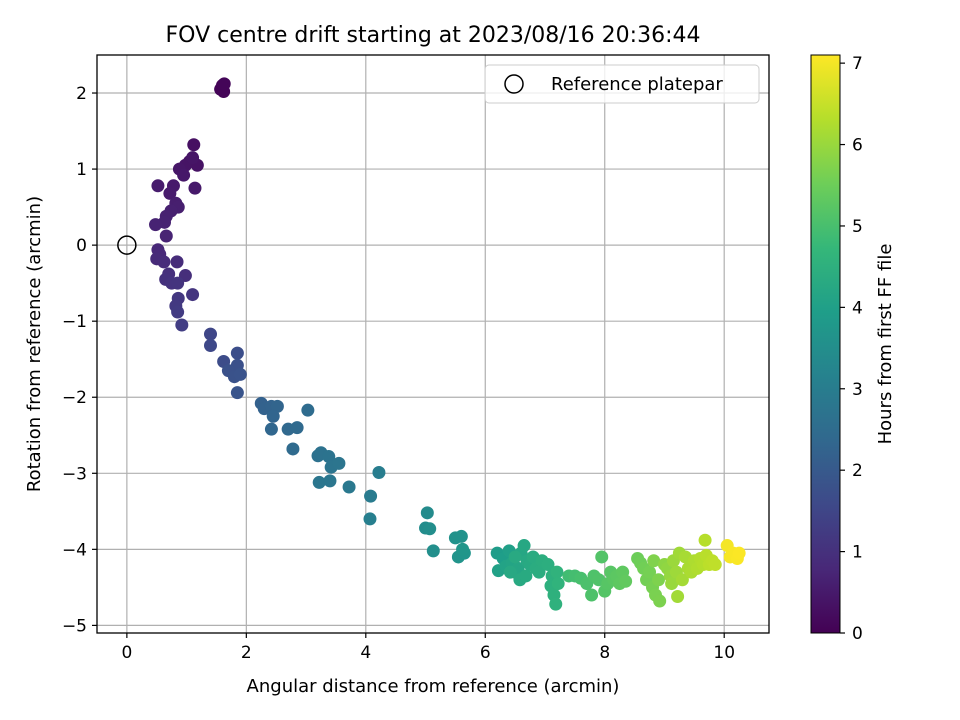 This screenshot has height=720, width=960. I want to click on x-tick-label: 0, so click(126, 653).